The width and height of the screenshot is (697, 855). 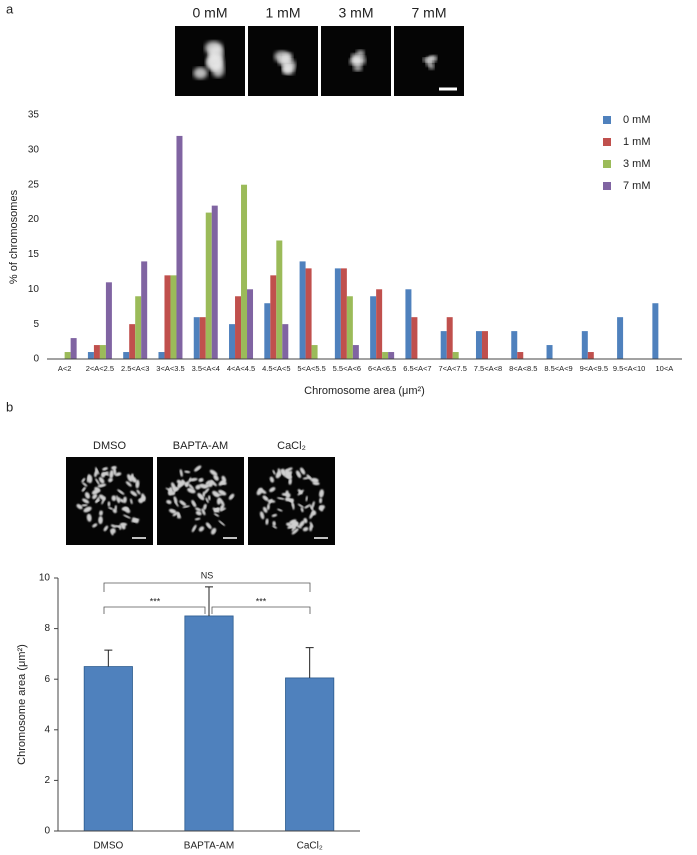 I want to click on x-tick-label: DMSO, so click(x=108, y=846).